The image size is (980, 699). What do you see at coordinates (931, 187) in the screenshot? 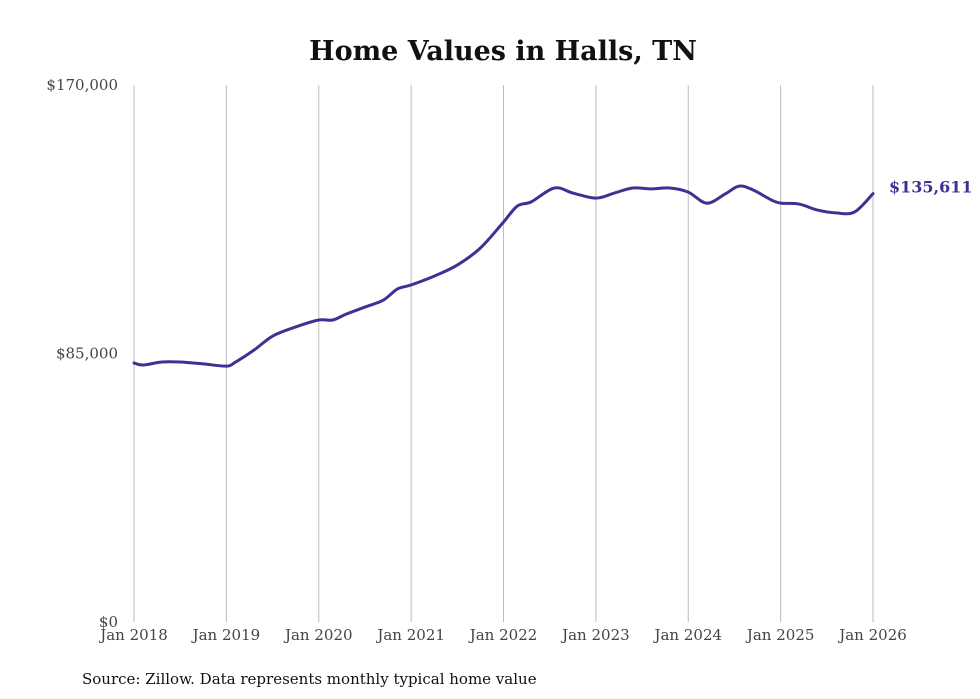
I see `end-value-label: $135,611` at bounding box center [931, 187].